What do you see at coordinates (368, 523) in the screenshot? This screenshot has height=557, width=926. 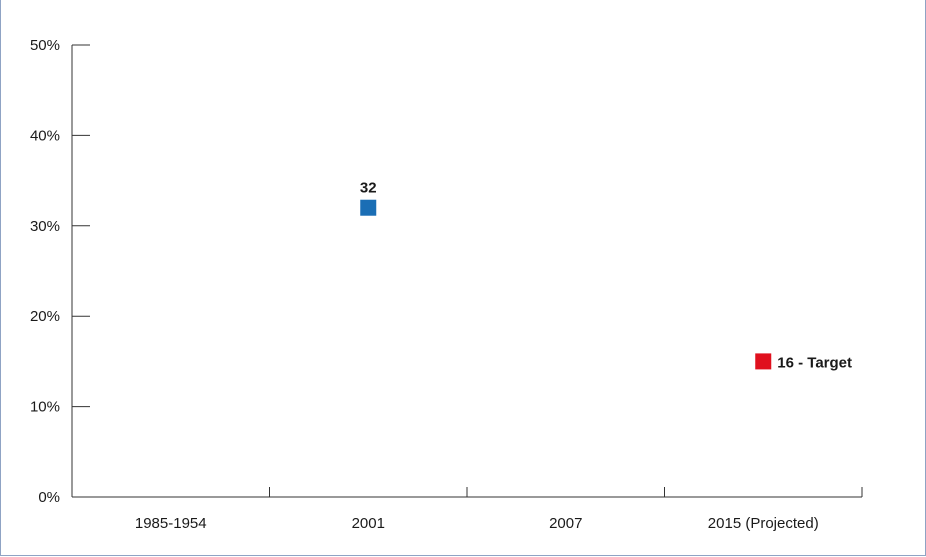 I see `x-tick-label: 2001` at bounding box center [368, 523].